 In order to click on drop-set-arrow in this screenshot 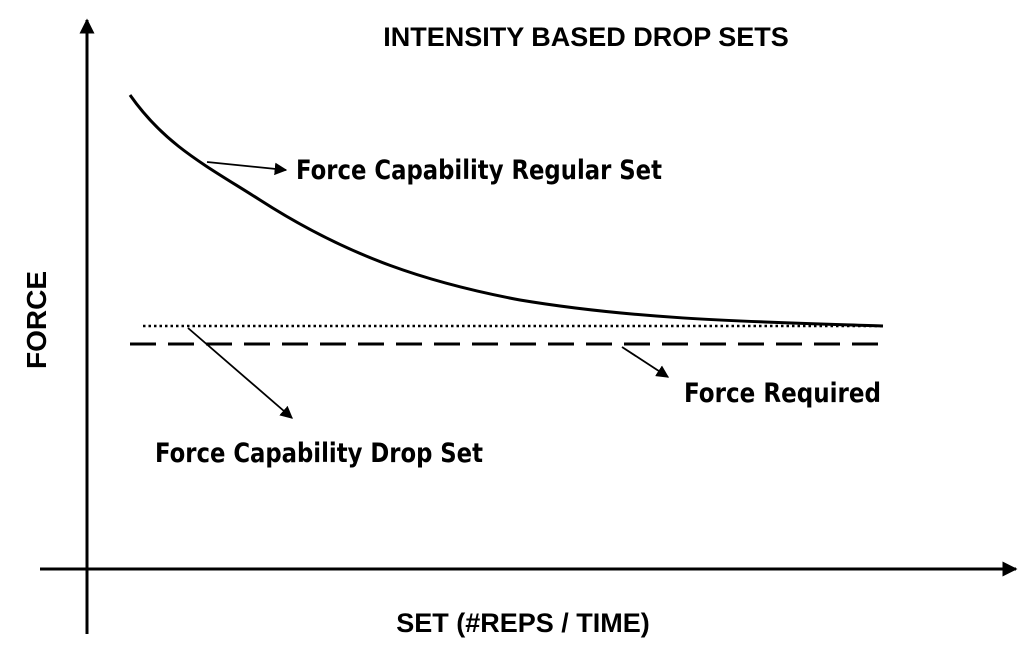, I will do `click(240, 373)`.